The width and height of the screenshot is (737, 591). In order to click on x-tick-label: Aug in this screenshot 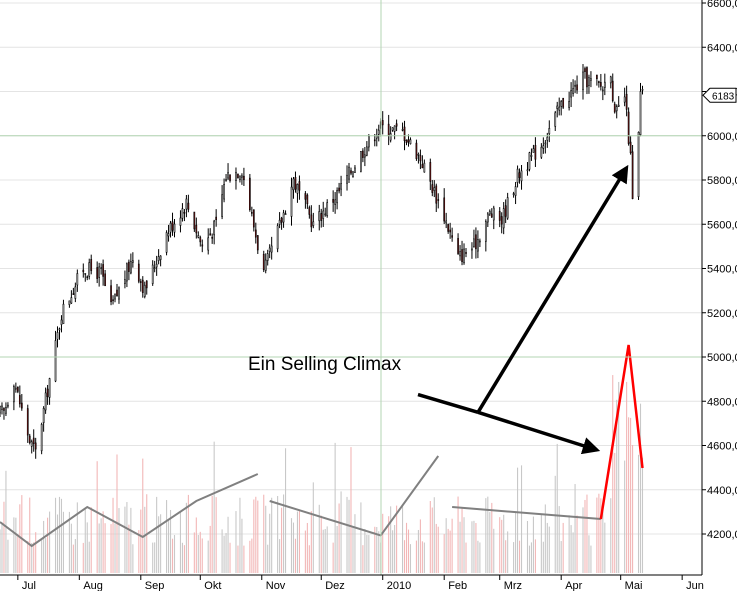, I will do `click(93, 585)`.